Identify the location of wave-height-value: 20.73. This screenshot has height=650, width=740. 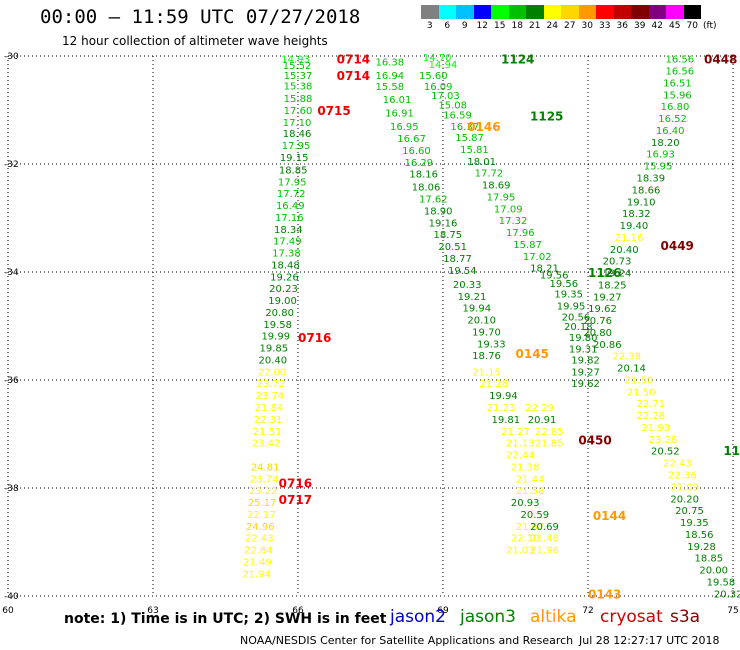
(617, 262).